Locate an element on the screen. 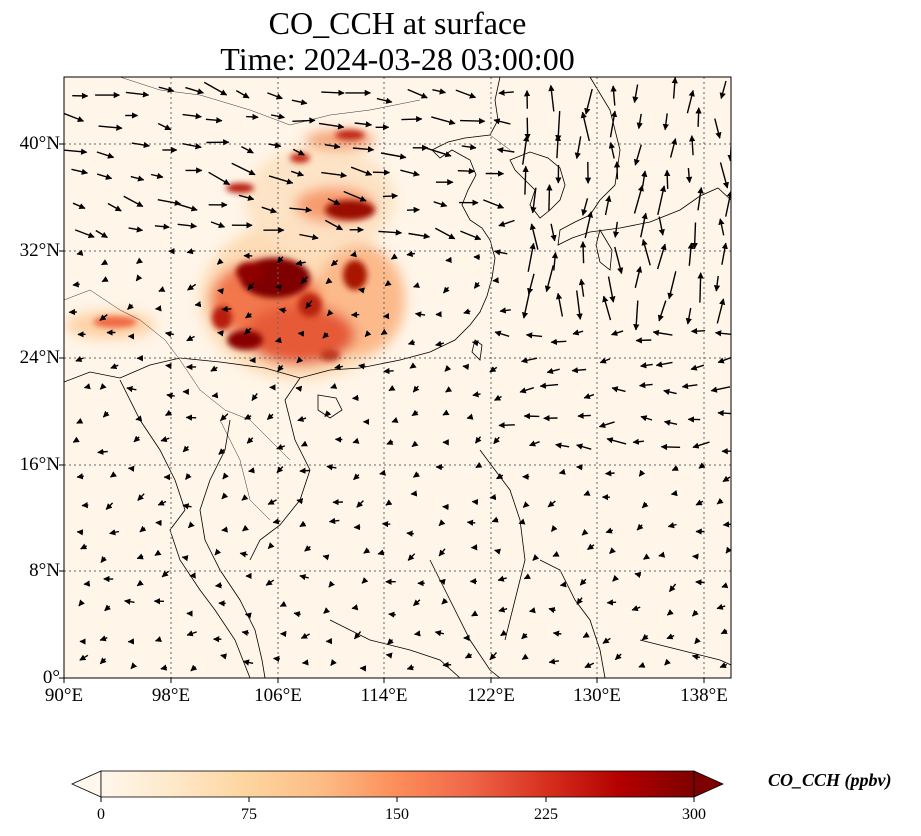 The image size is (921, 836). colorbar-tick-75: 75 is located at coordinates (249, 814).